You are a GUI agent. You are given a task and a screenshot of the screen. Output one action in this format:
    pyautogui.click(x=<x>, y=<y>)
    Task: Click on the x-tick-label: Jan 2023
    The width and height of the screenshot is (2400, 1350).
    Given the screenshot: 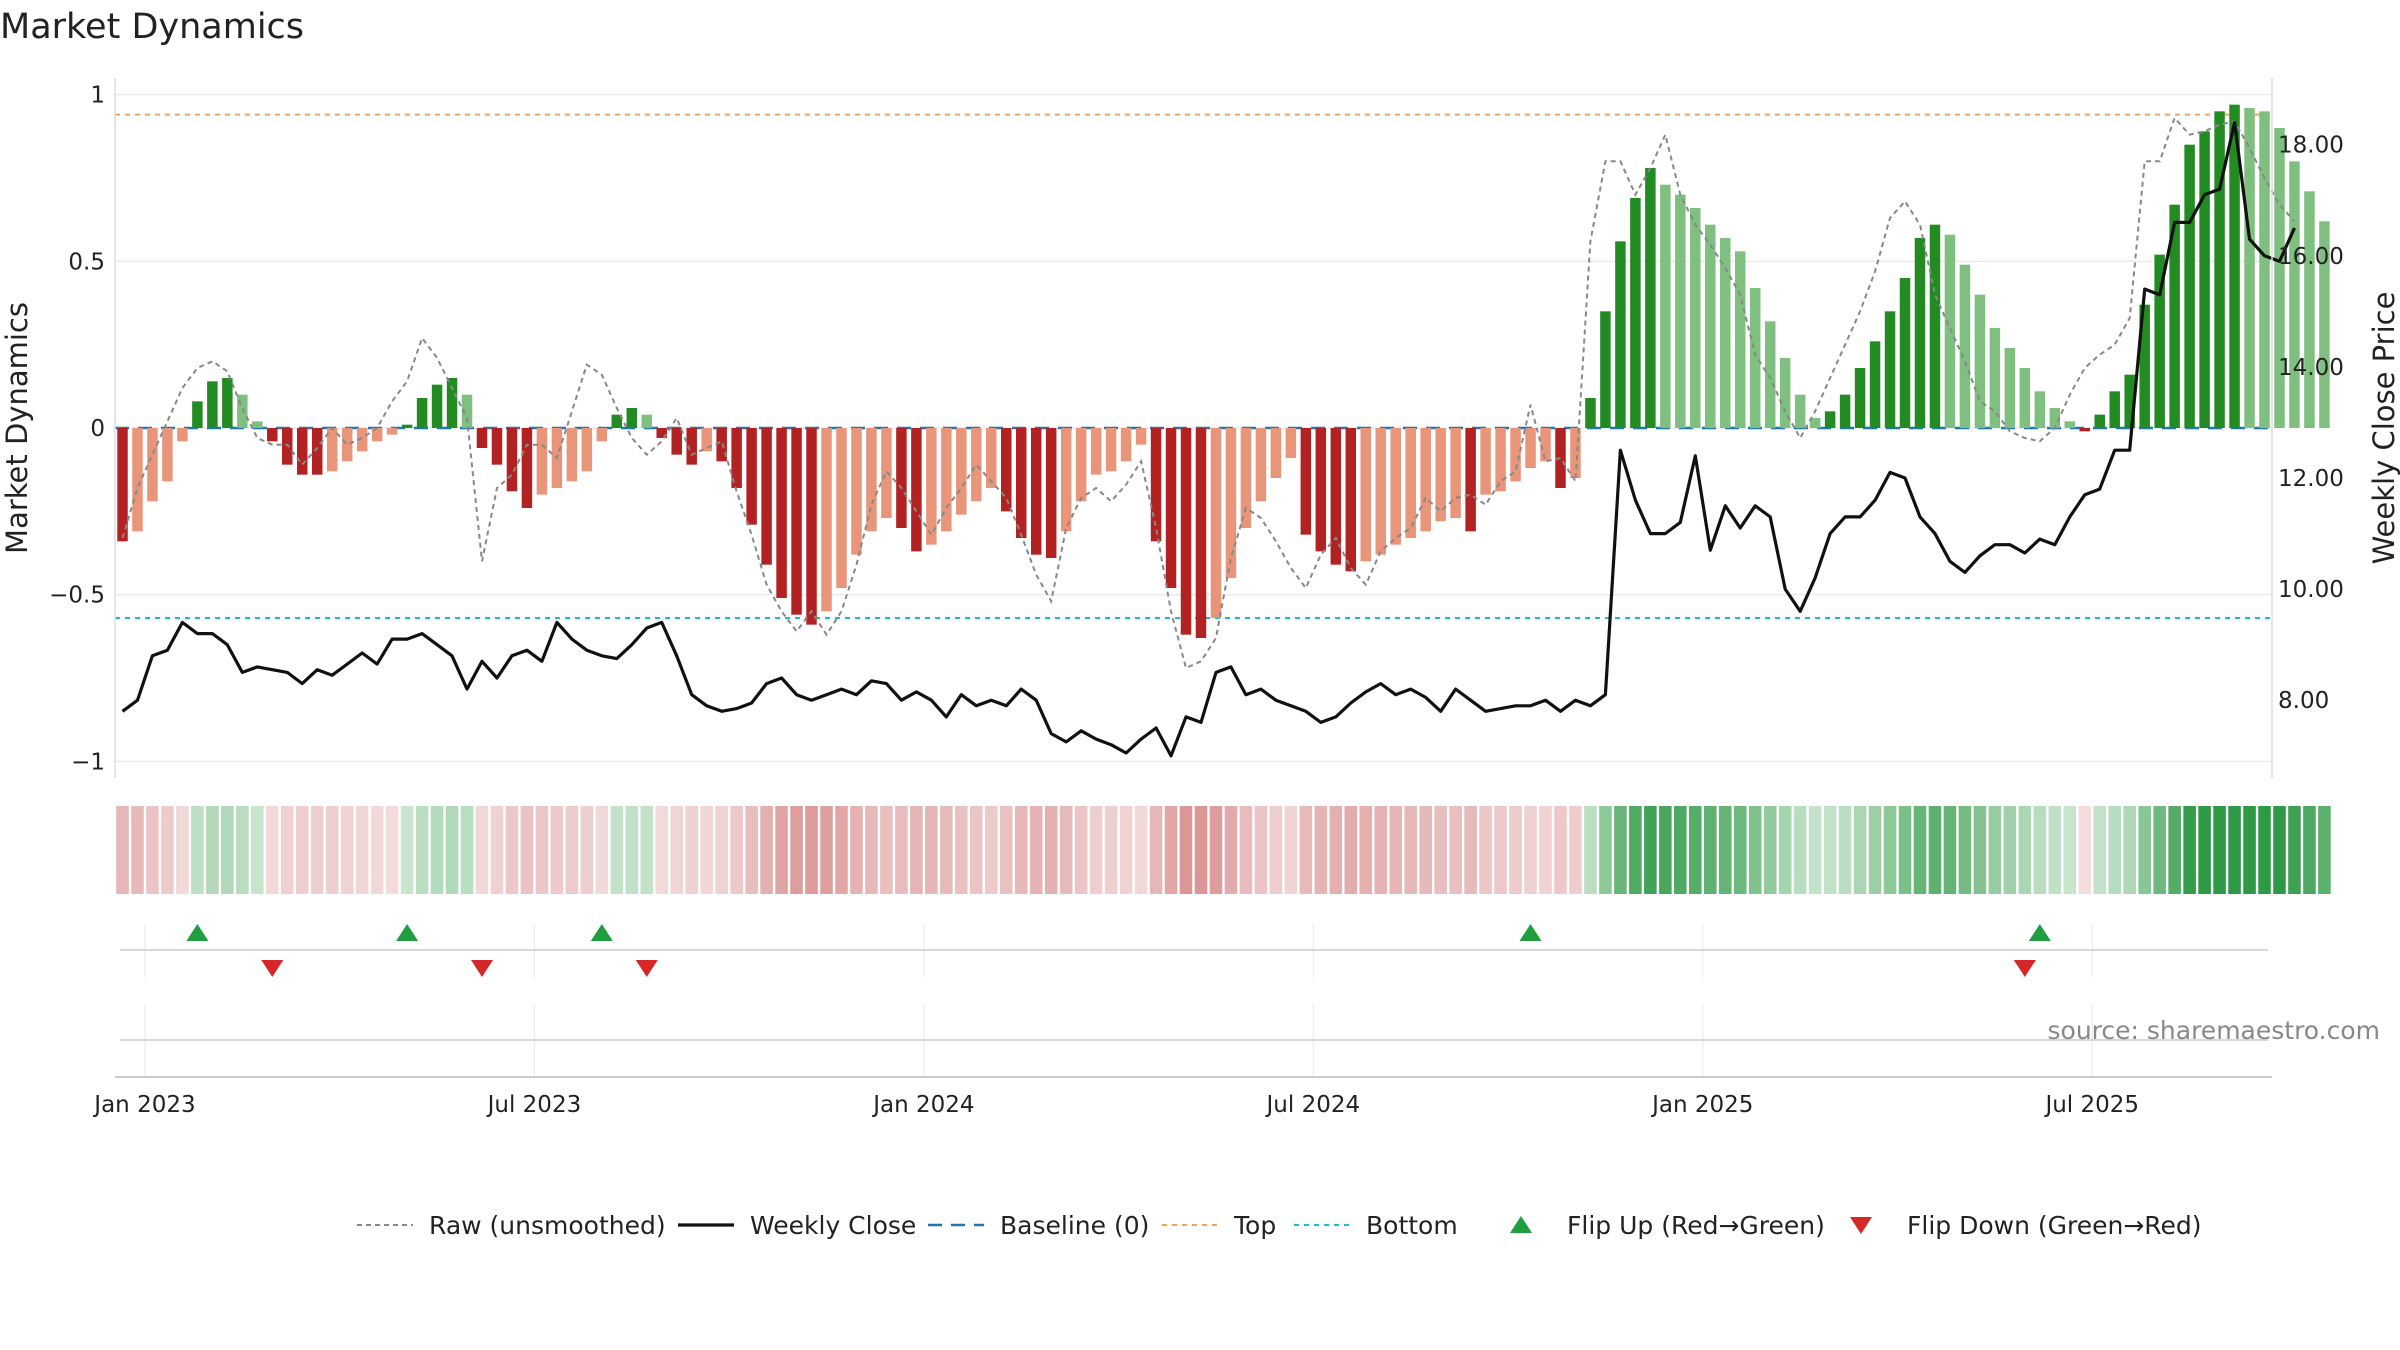 What is the action you would take?
    pyautogui.click(x=143, y=1105)
    